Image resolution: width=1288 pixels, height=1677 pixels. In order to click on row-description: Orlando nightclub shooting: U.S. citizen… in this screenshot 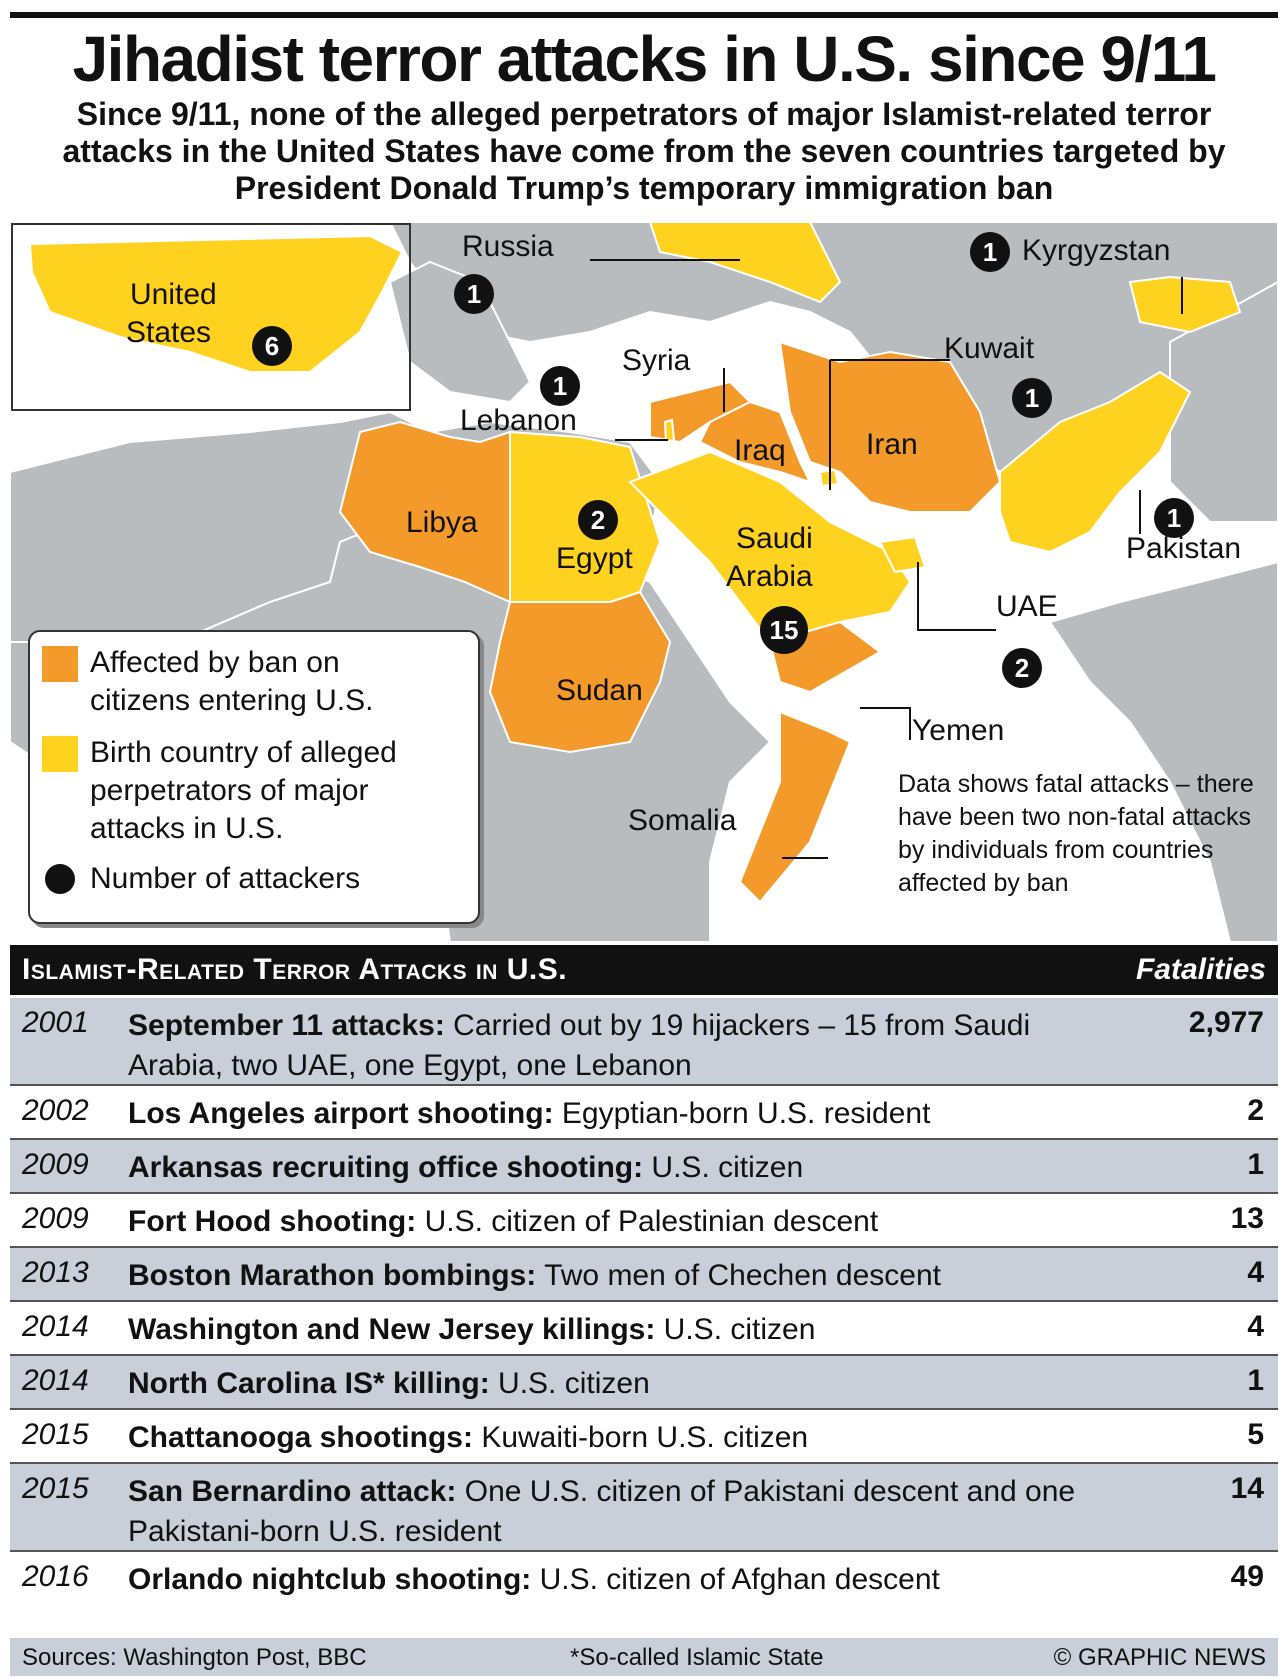, I will do `click(628, 1580)`.